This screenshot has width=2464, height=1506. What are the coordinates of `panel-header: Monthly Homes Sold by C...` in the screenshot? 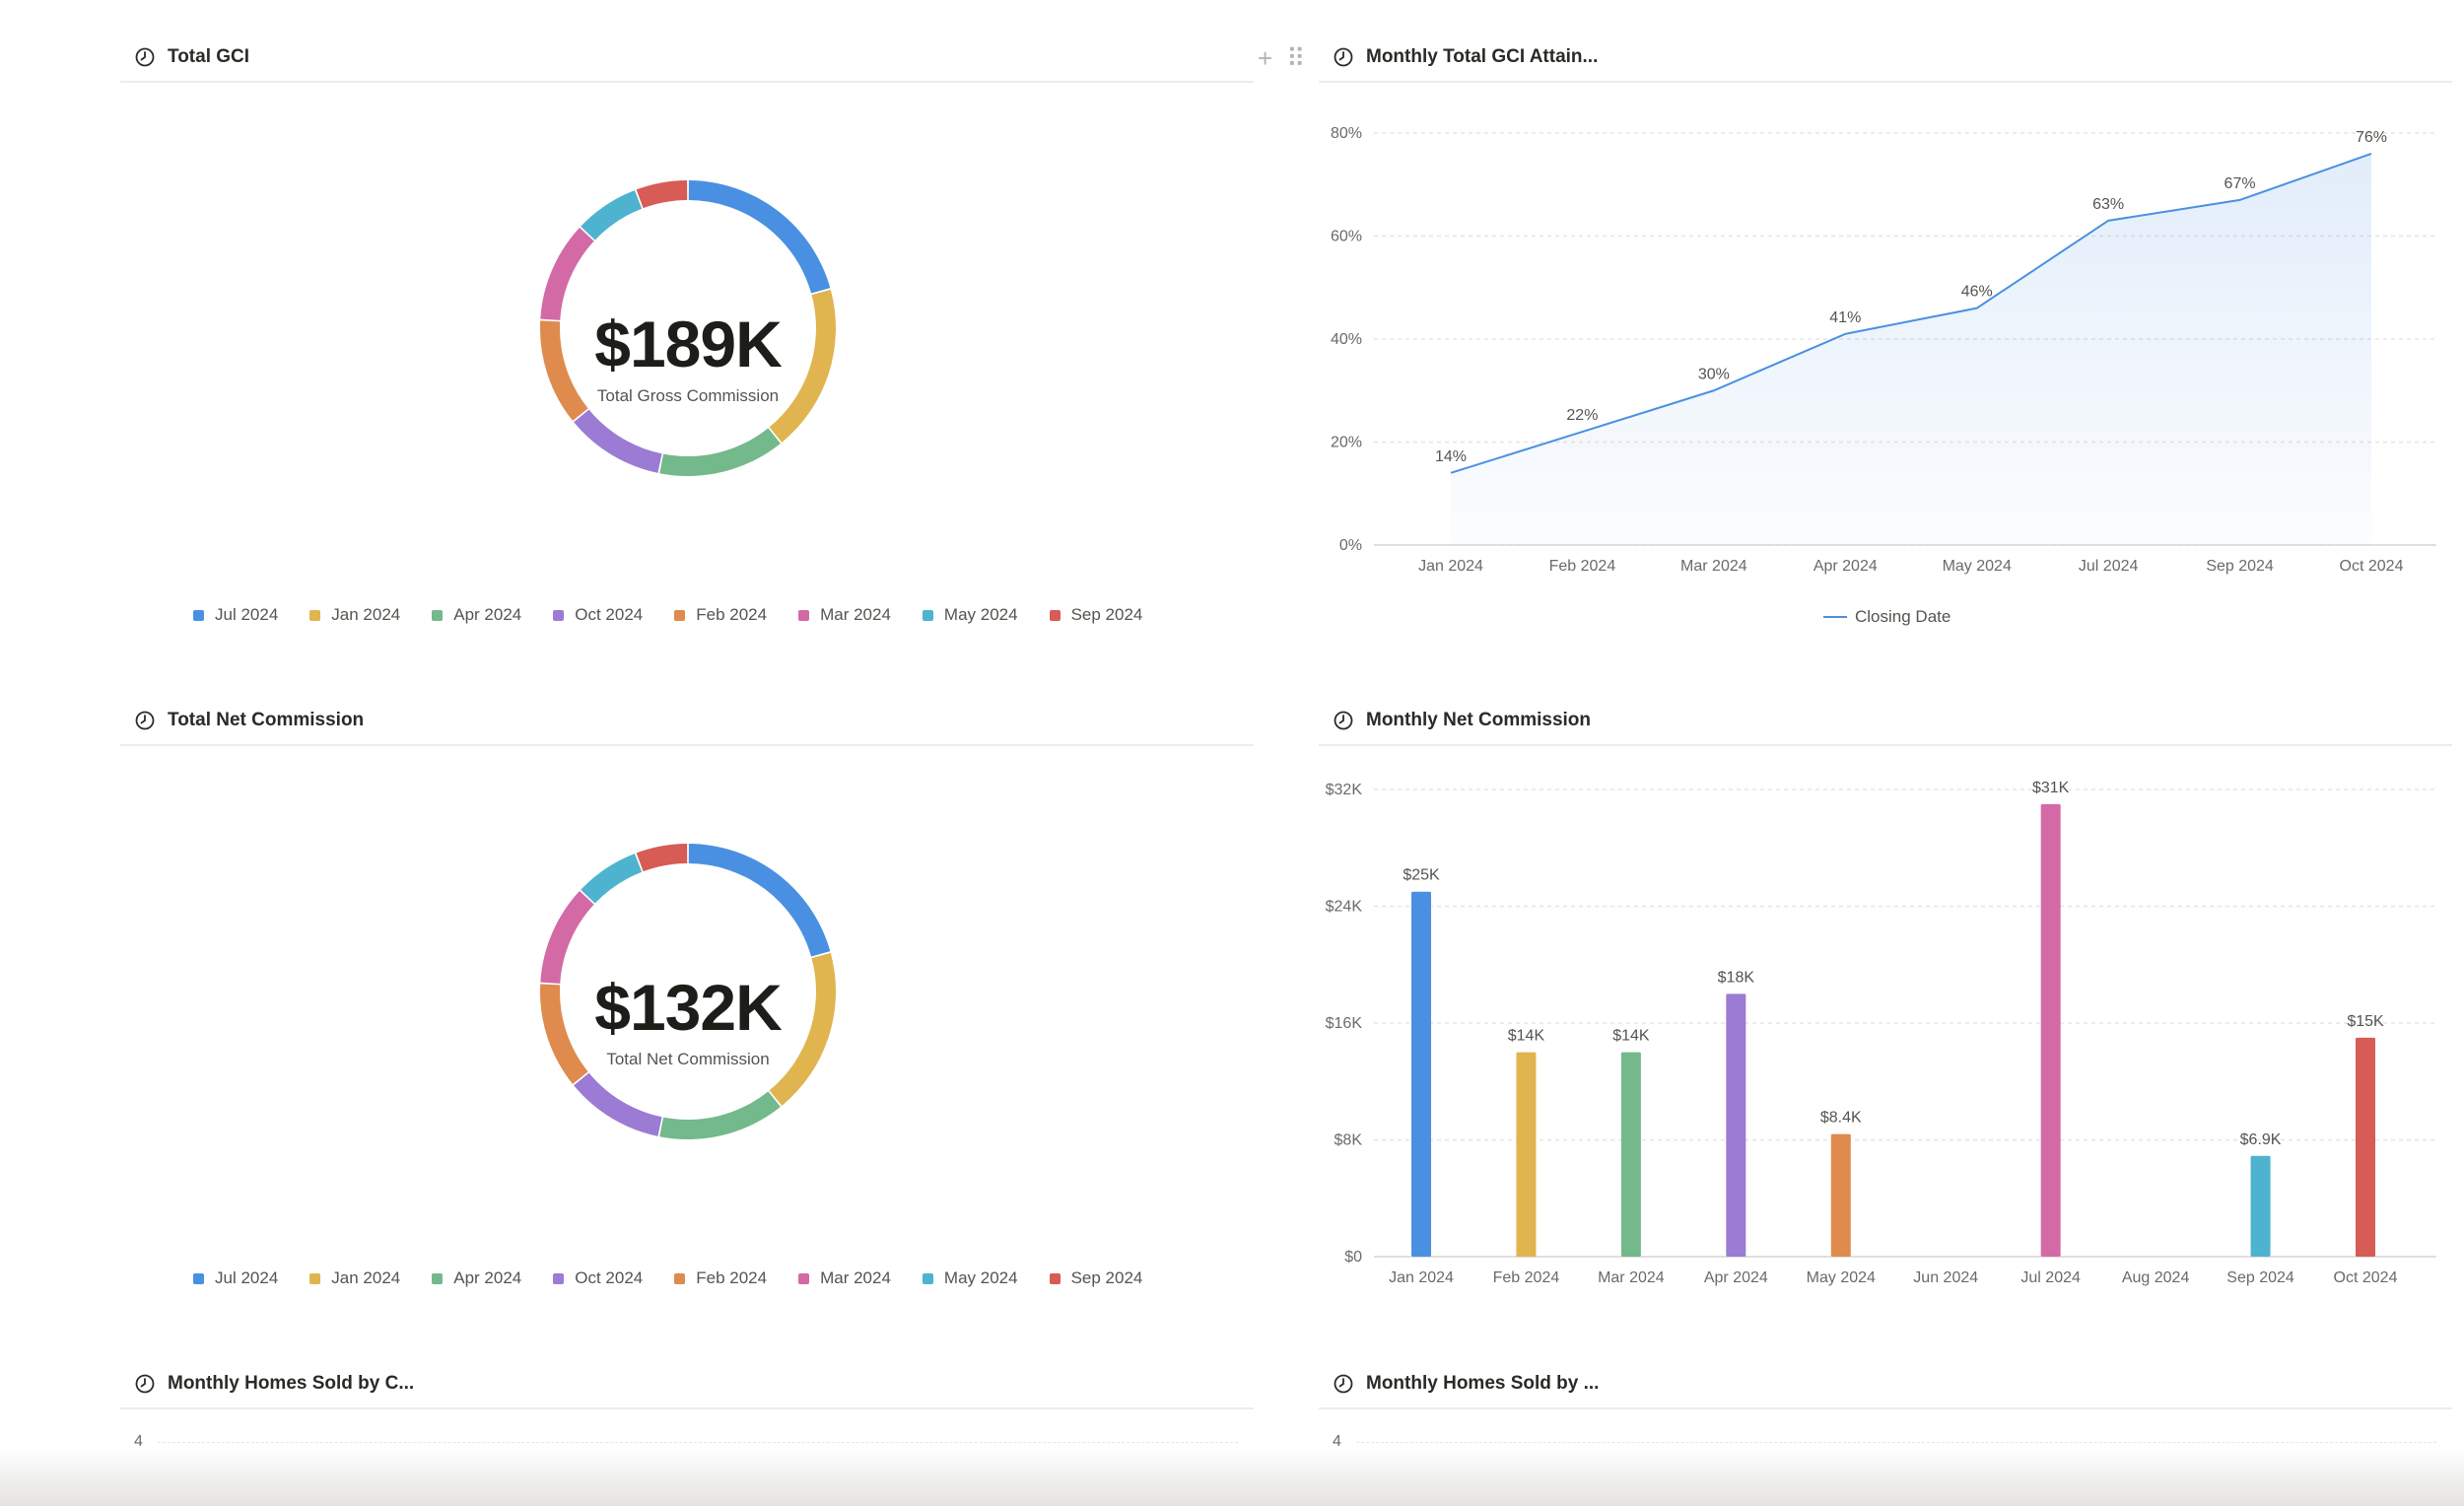 It's located at (687, 1384).